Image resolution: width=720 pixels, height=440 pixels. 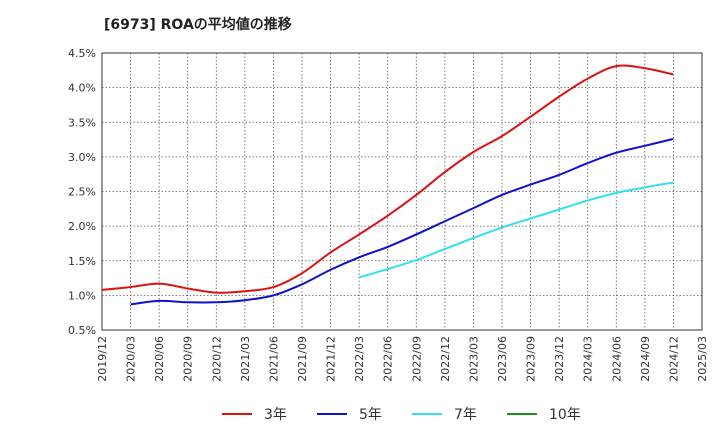 I want to click on y-tick-label: 1.5%, so click(x=82, y=261).